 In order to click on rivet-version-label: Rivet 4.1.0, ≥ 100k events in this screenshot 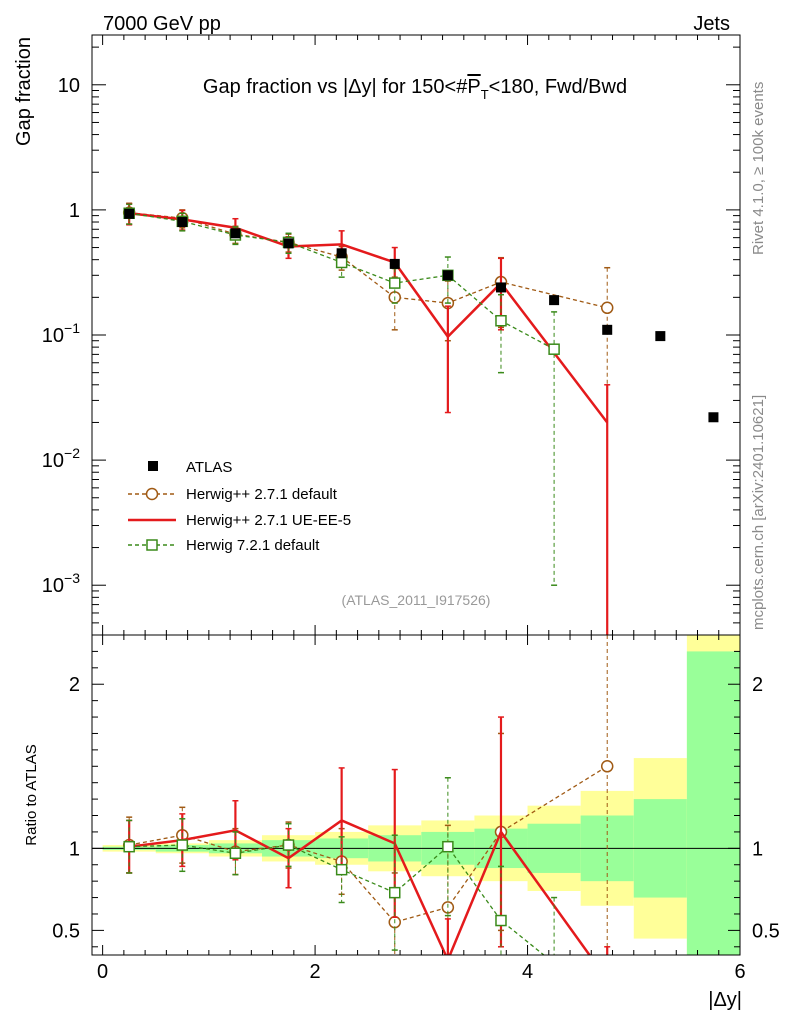, I will do `click(758, 168)`.